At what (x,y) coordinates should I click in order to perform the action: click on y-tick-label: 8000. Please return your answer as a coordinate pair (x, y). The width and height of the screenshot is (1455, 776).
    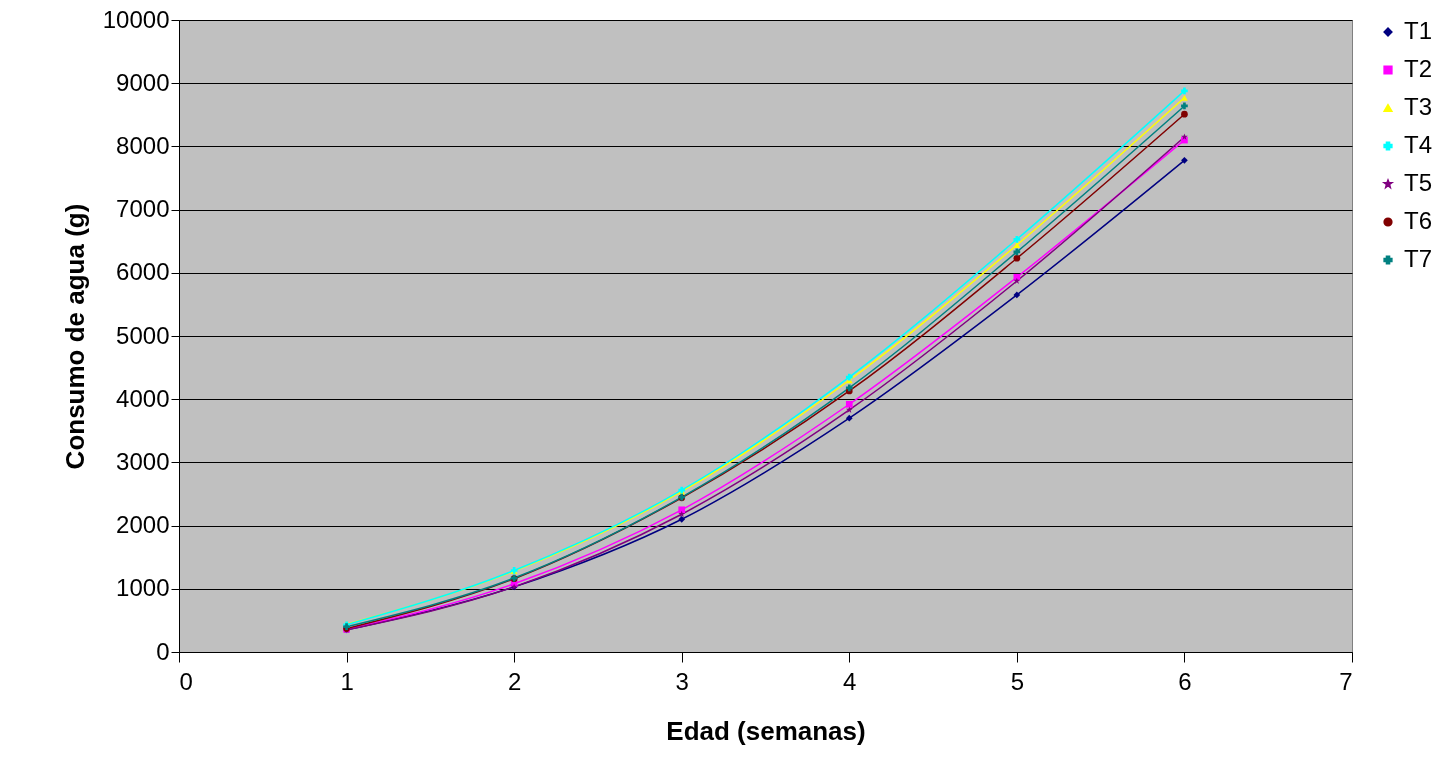
    Looking at the image, I should click on (143, 145).